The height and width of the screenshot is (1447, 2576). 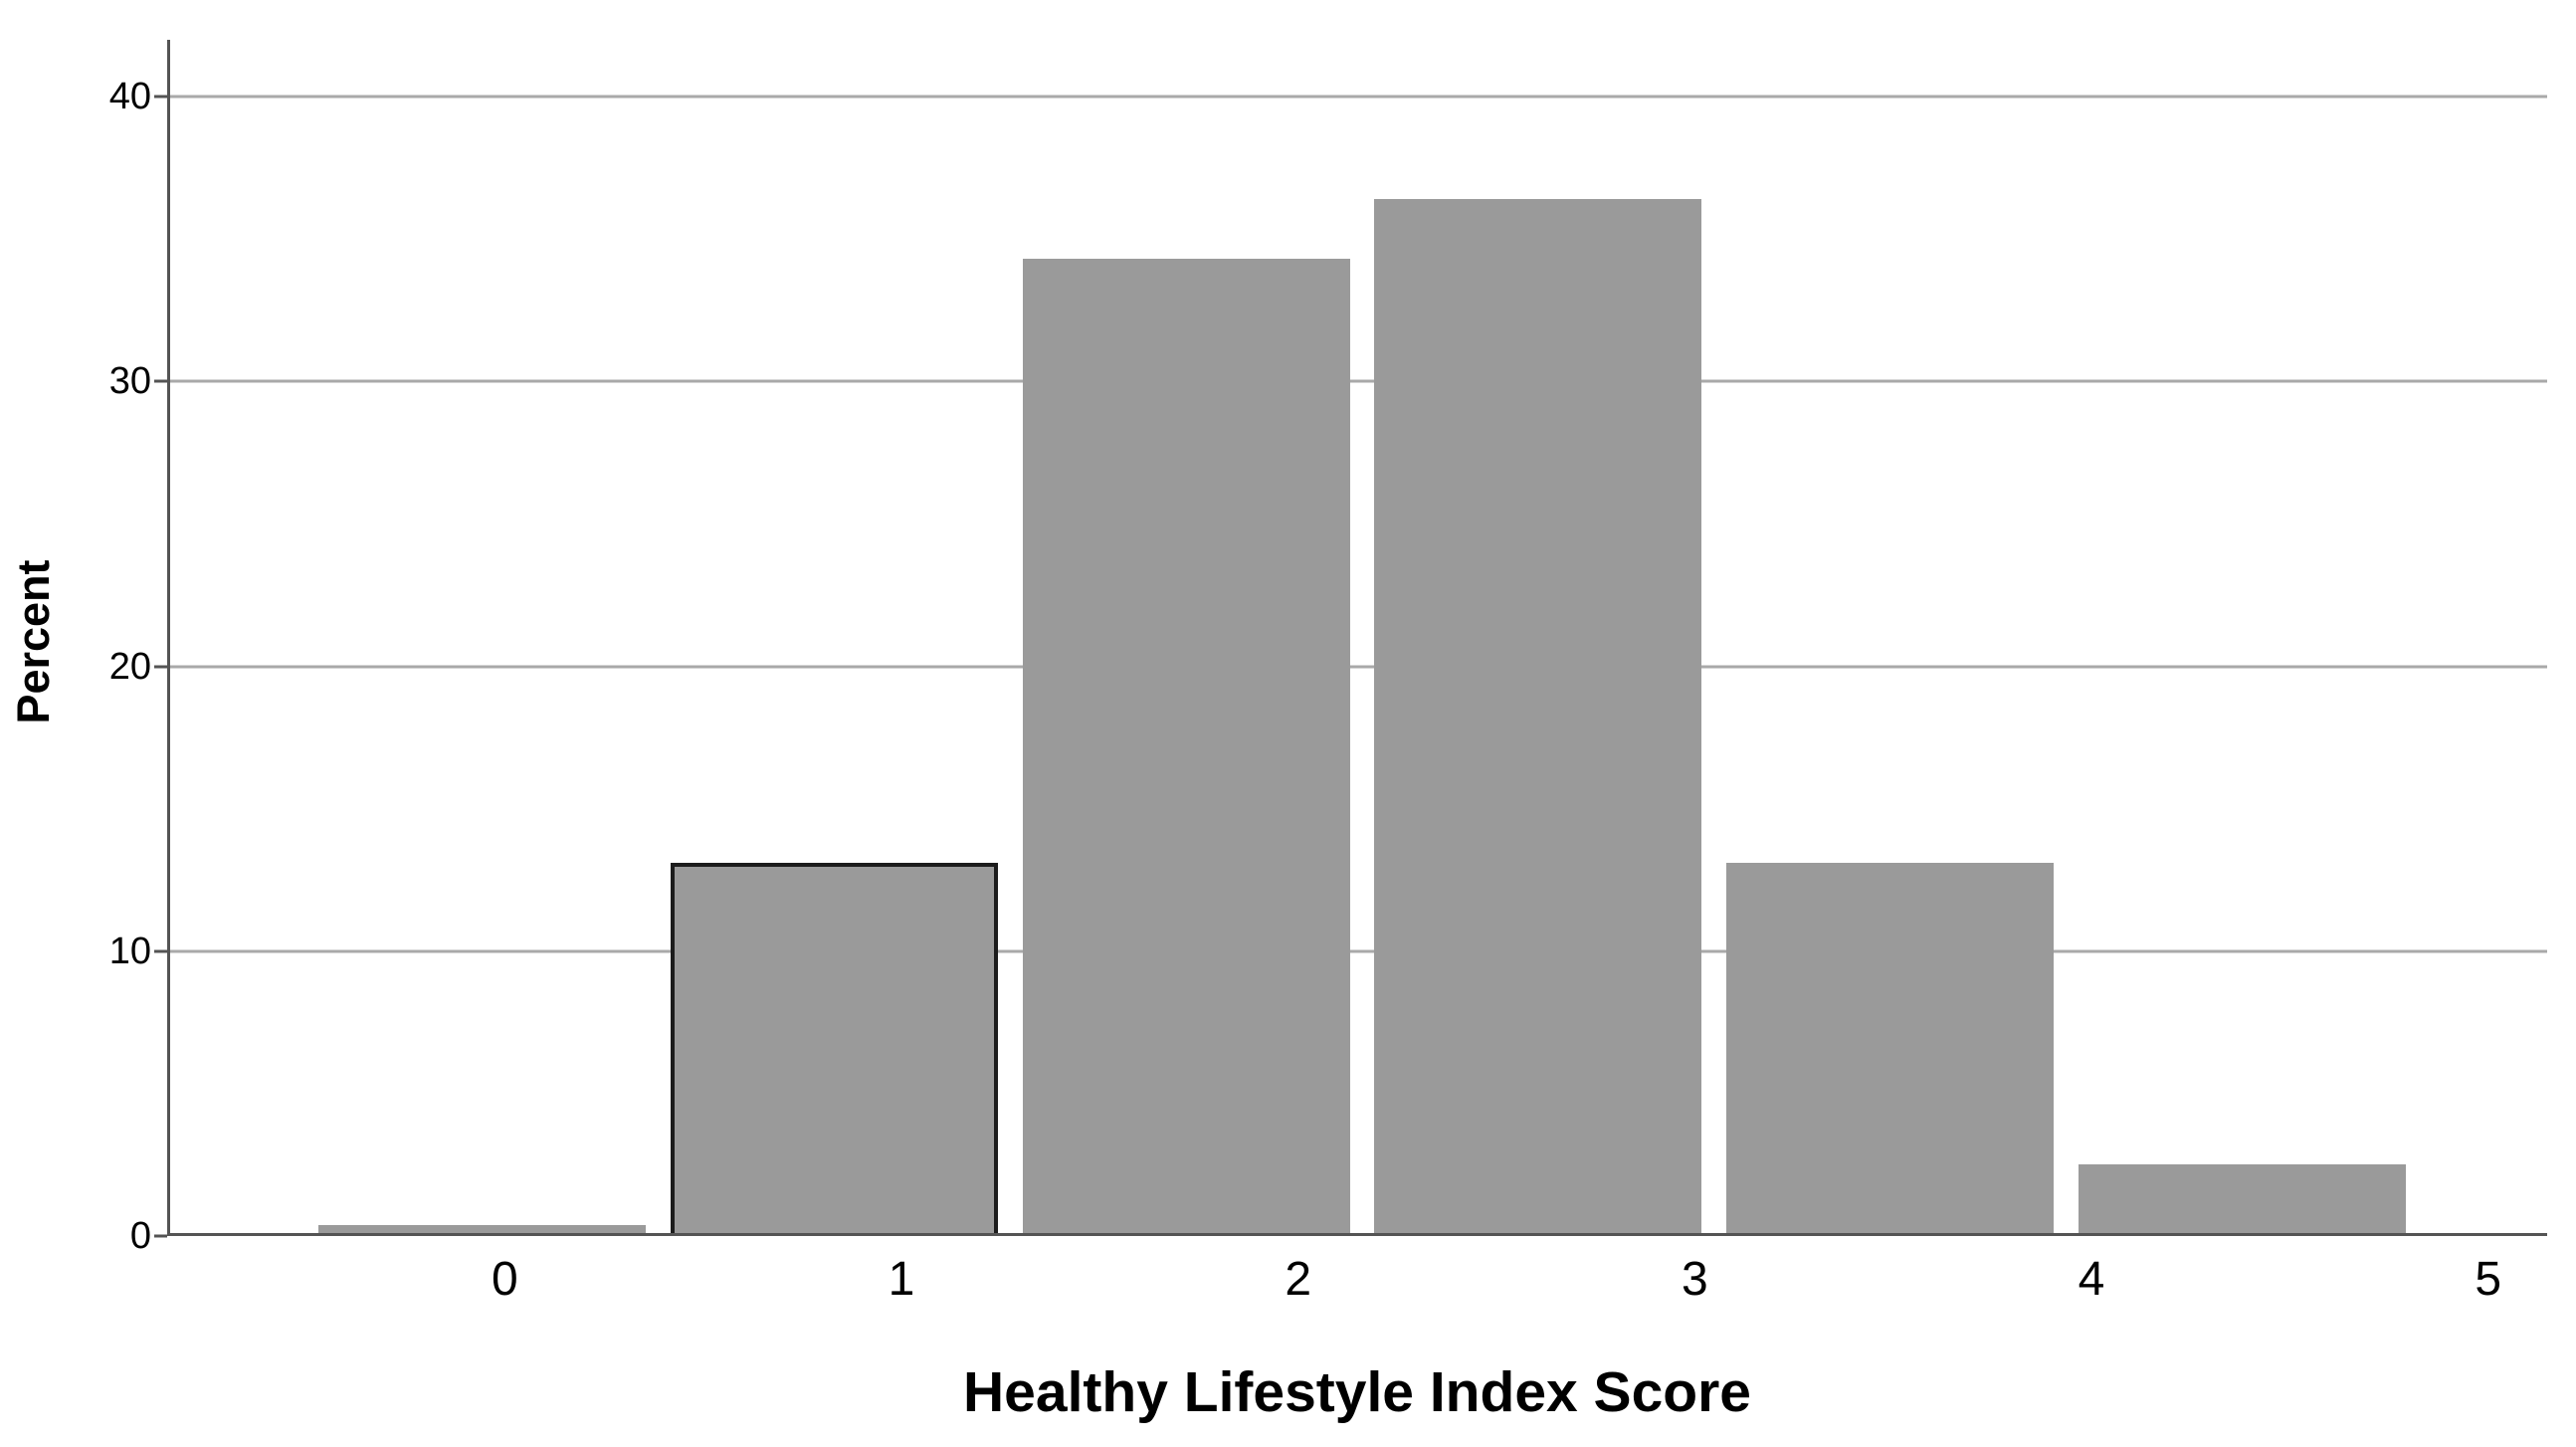 I want to click on x-tick-label-3: 3, so click(x=1695, y=1279).